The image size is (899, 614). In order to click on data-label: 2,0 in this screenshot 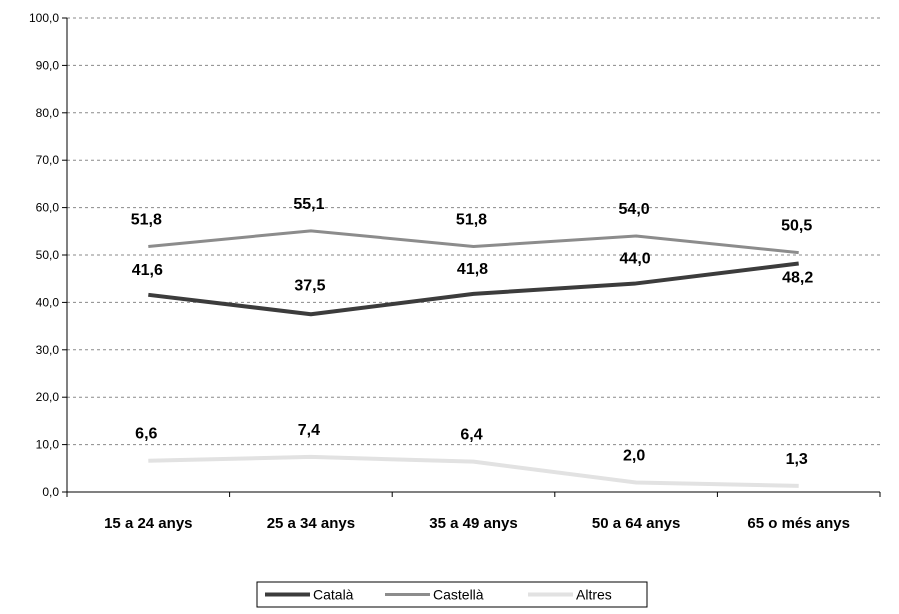, I will do `click(634, 456)`.